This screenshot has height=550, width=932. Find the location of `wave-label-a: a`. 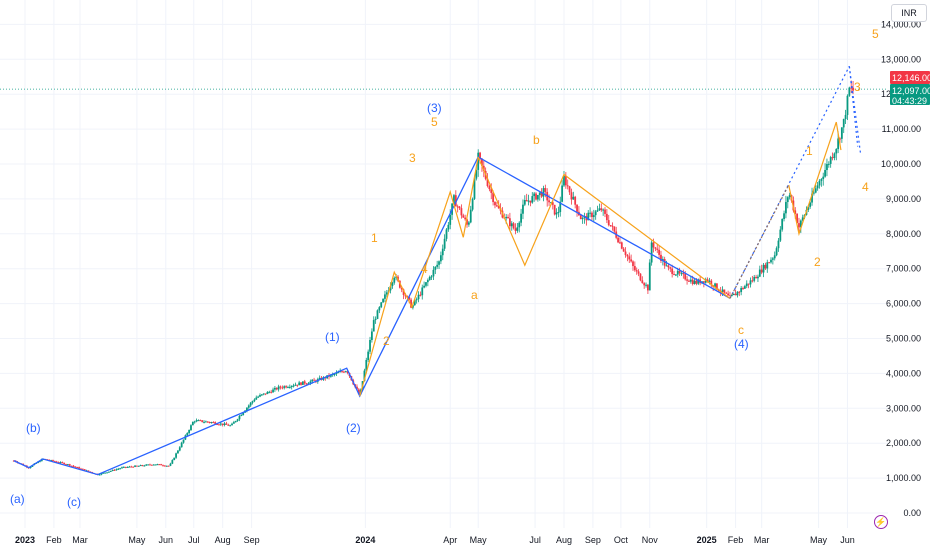

wave-label-a: a is located at coordinates (474, 295).